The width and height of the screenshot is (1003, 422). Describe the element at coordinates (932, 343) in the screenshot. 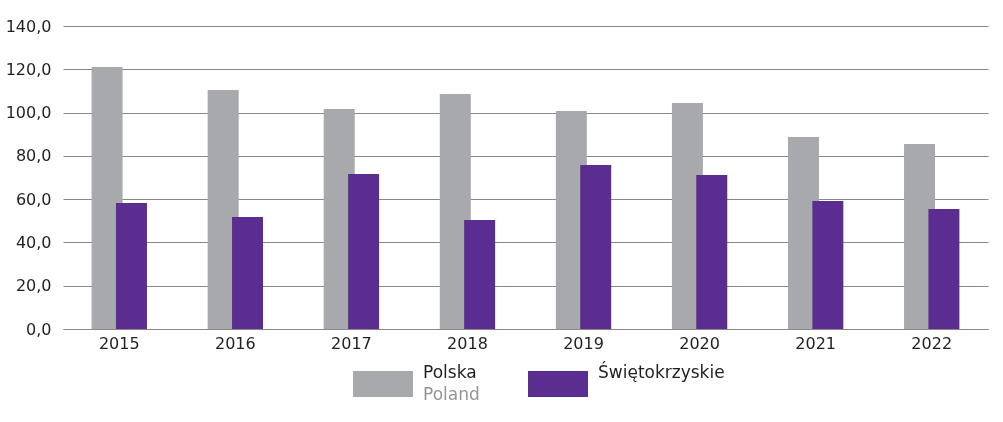

I see `x-tick-label: 2022` at that location.